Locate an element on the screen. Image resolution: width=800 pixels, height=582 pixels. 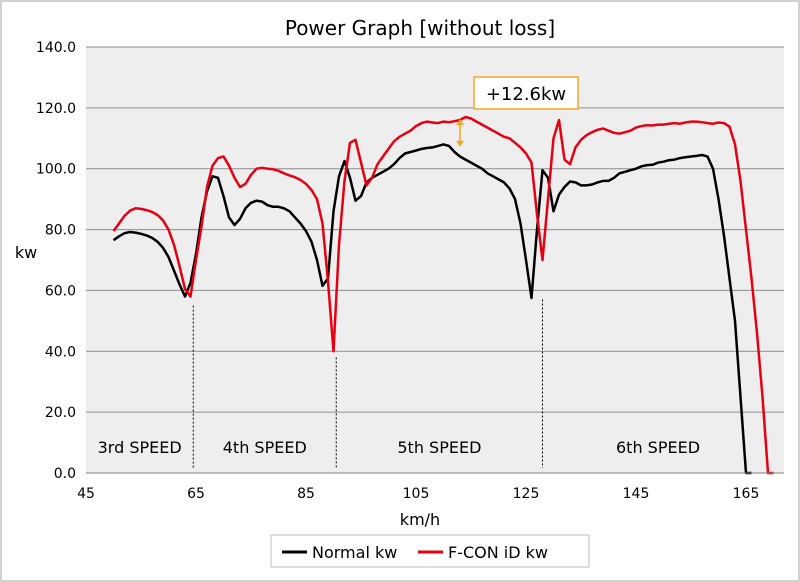
annotation-label: +12.6kw is located at coordinates (526, 94).